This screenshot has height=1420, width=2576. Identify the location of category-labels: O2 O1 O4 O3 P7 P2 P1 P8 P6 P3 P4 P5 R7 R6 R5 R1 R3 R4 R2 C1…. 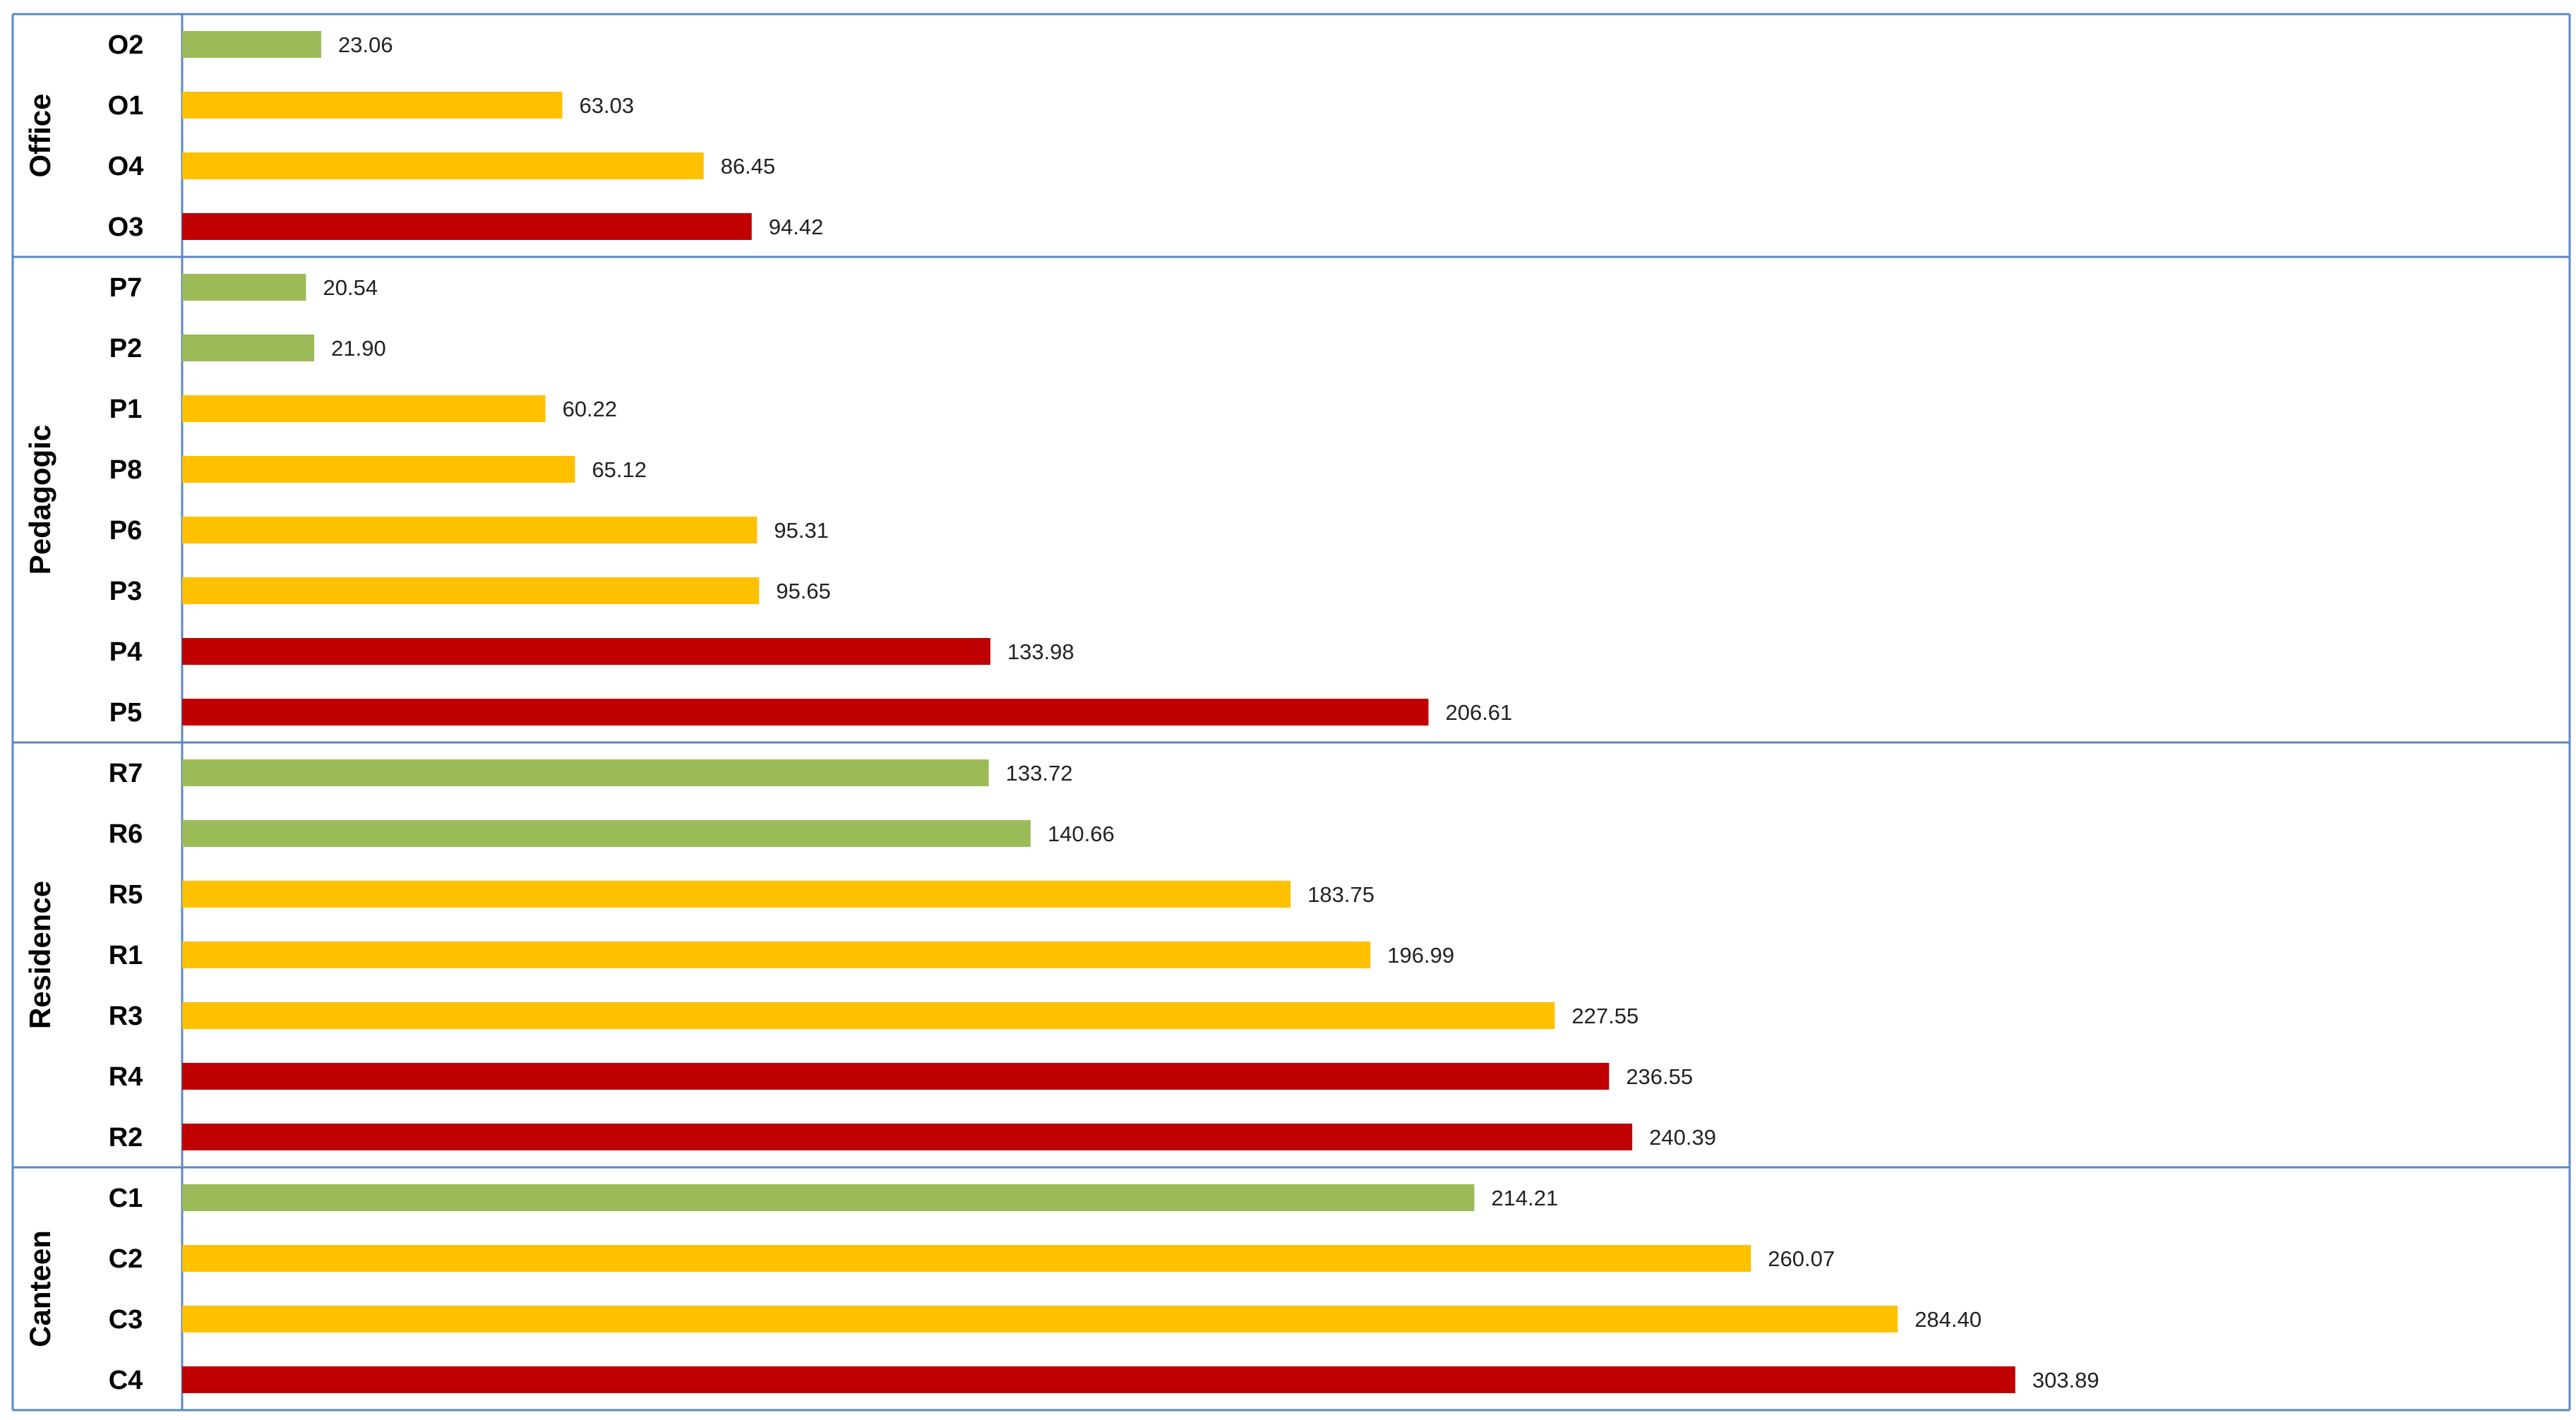
(126, 713).